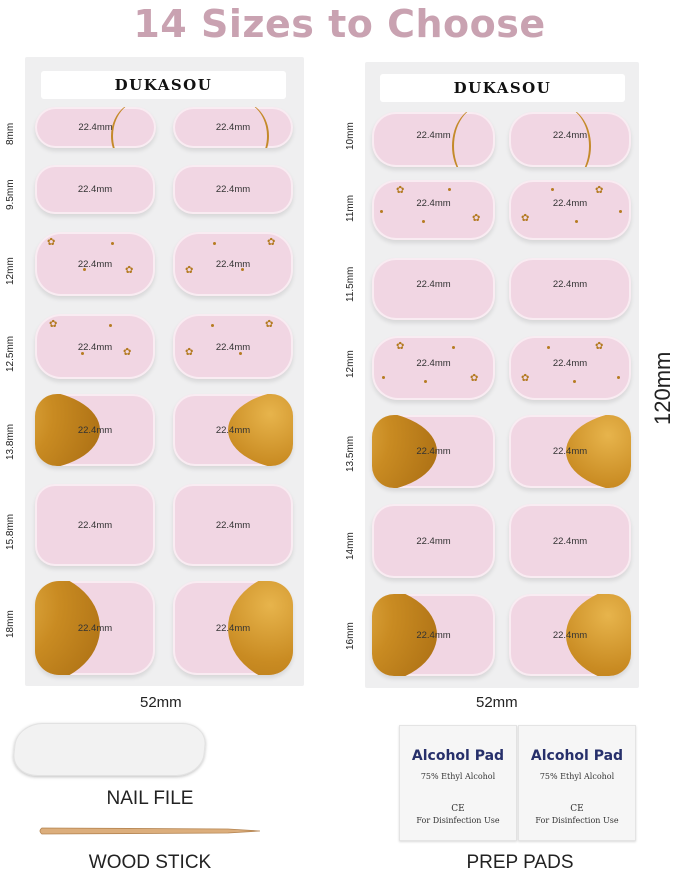 The width and height of the screenshot is (679, 874). Describe the element at coordinates (109, 749) in the screenshot. I see `nail-file-image` at that location.